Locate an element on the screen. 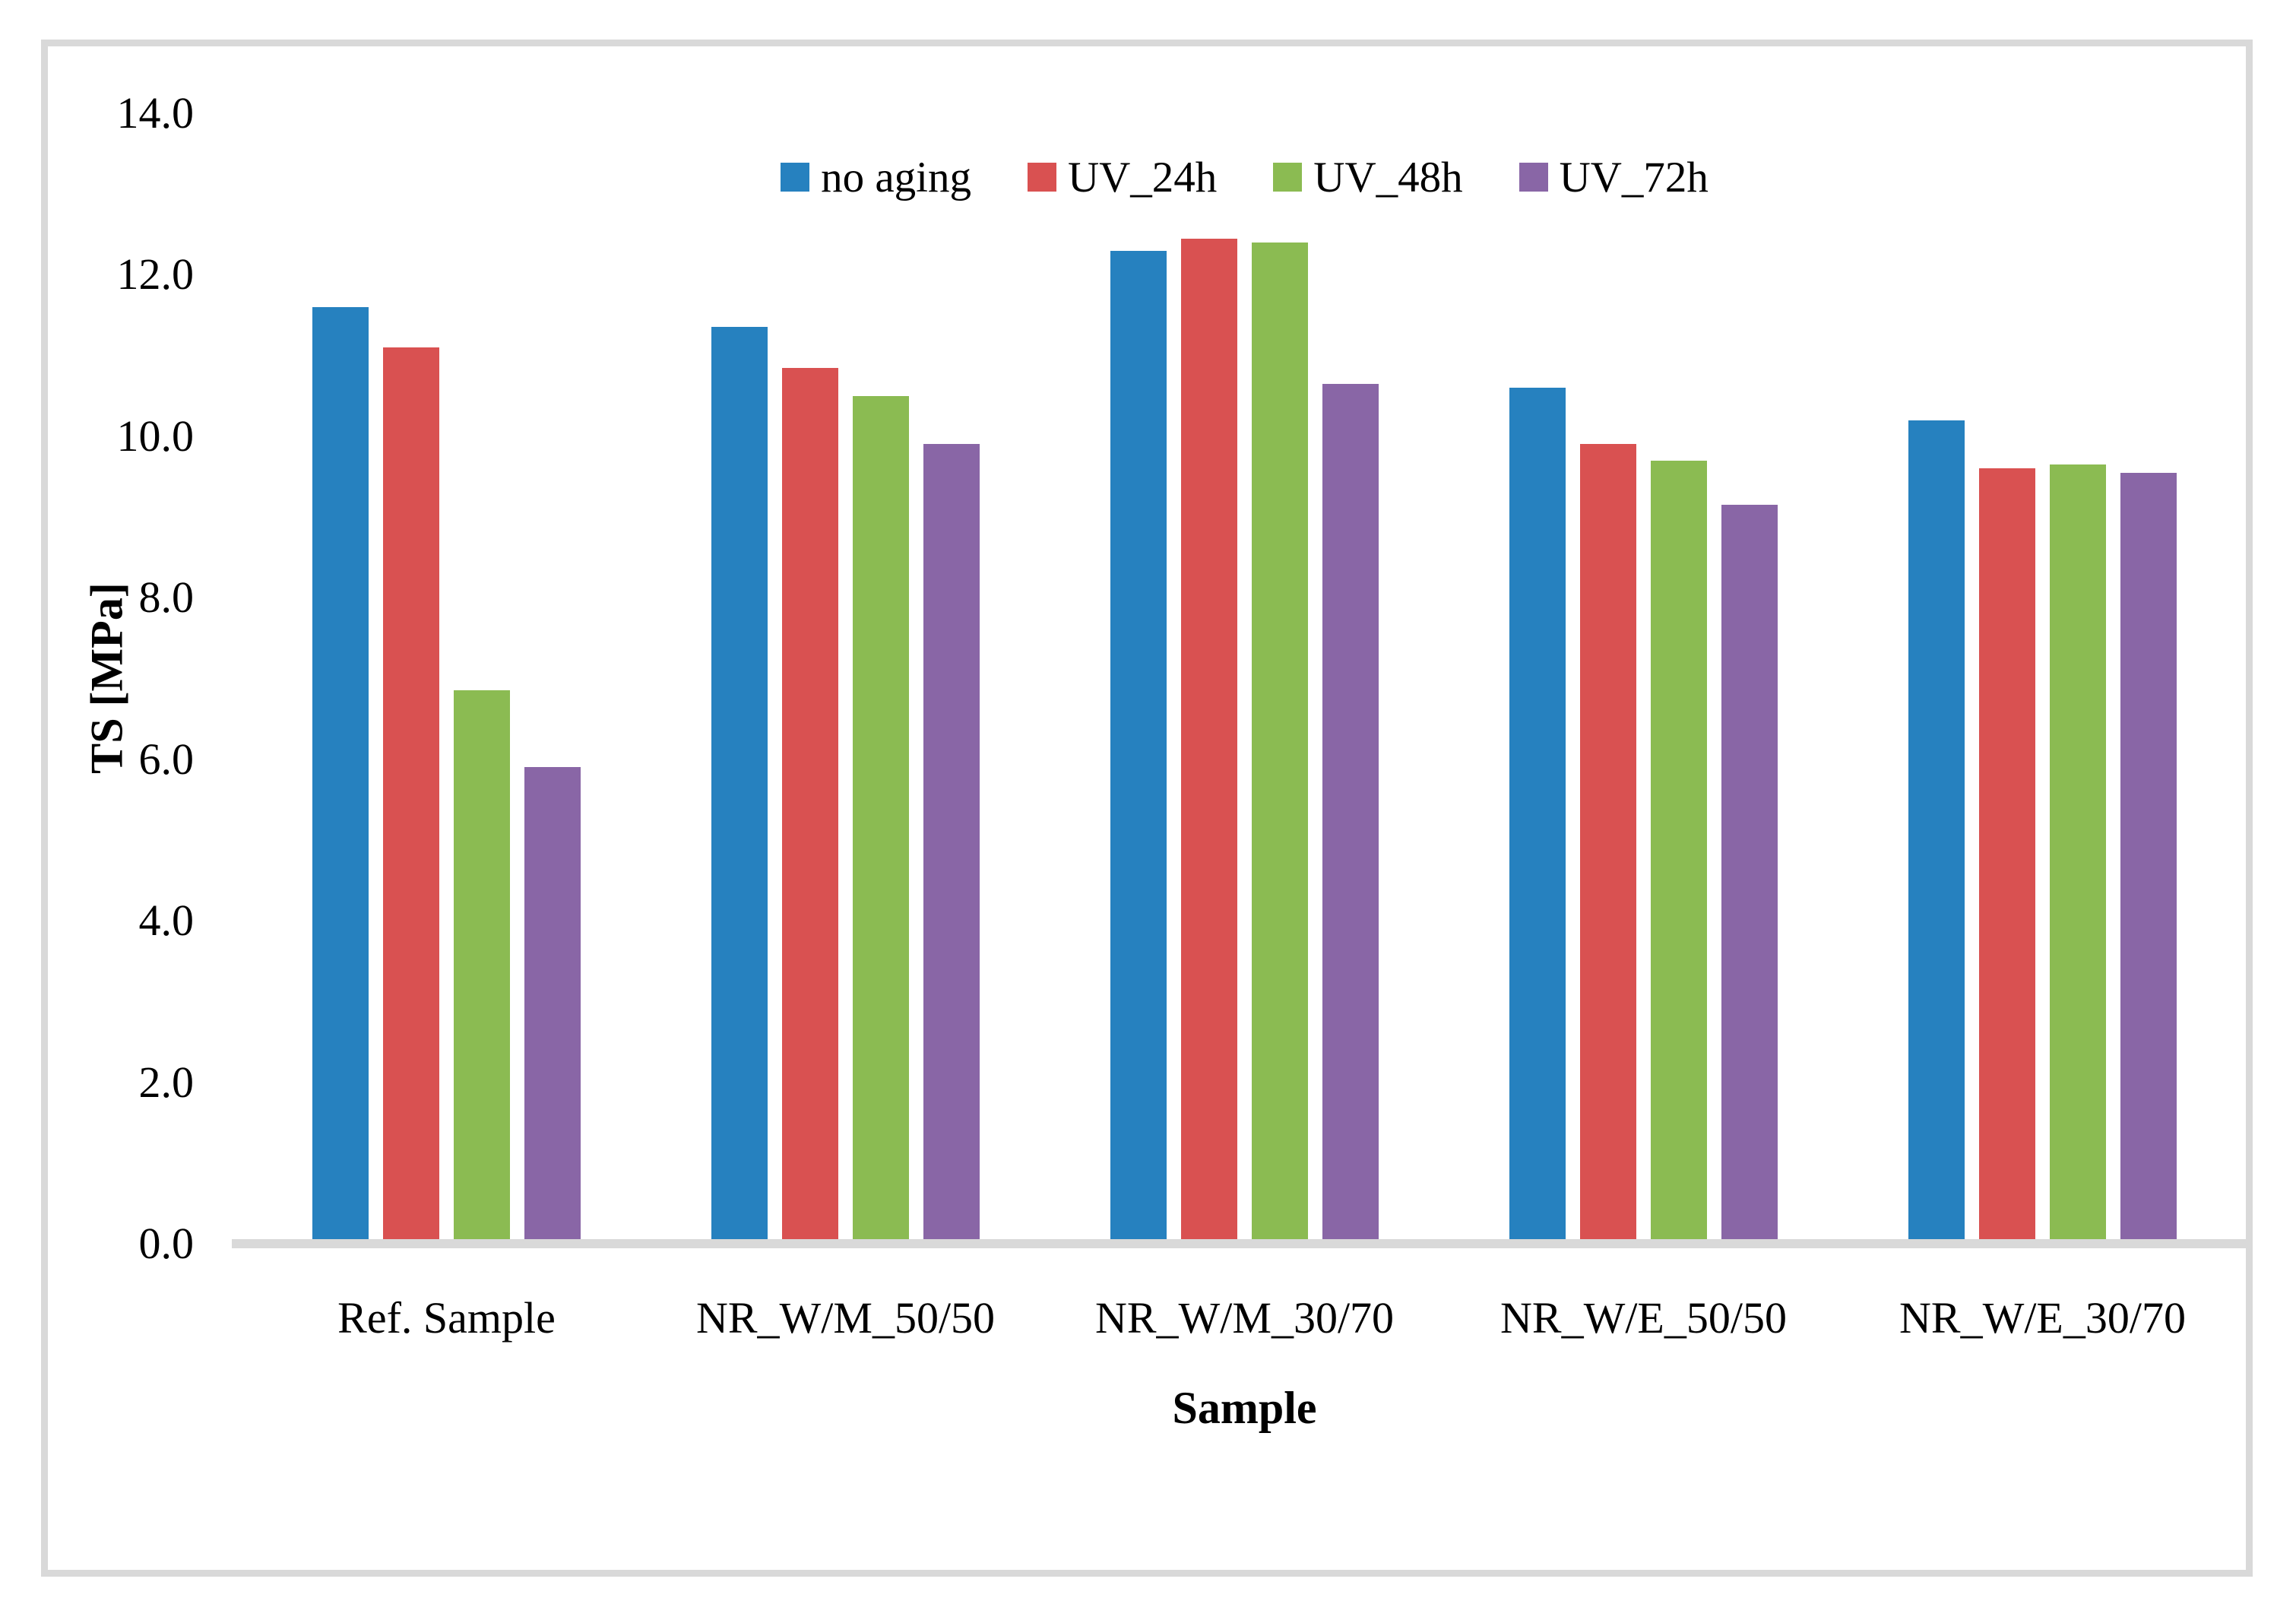 The height and width of the screenshot is (1601, 2296). category-label: NR_W/M_30/70 is located at coordinates (1245, 1318).